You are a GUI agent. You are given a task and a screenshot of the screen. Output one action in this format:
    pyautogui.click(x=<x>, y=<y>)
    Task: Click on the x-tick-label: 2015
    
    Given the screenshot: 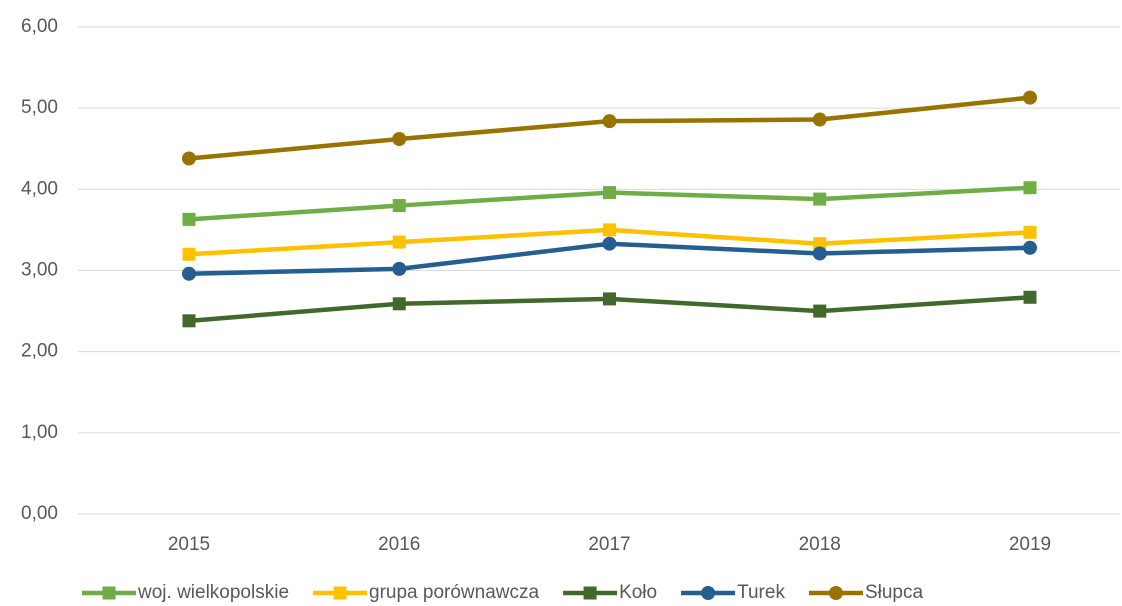 What is the action you would take?
    pyautogui.click(x=189, y=544)
    